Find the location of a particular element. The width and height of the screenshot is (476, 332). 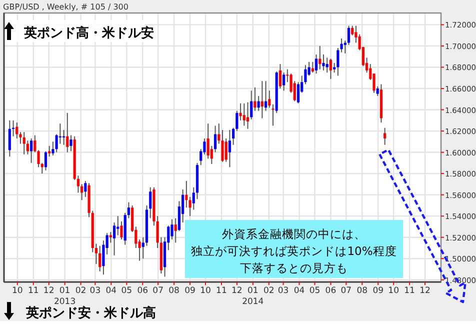

annotation: 外資系金融機関の中には、独立が可決すれば英ポンドは10%程度下落するとの見方も is located at coordinates (294, 251).